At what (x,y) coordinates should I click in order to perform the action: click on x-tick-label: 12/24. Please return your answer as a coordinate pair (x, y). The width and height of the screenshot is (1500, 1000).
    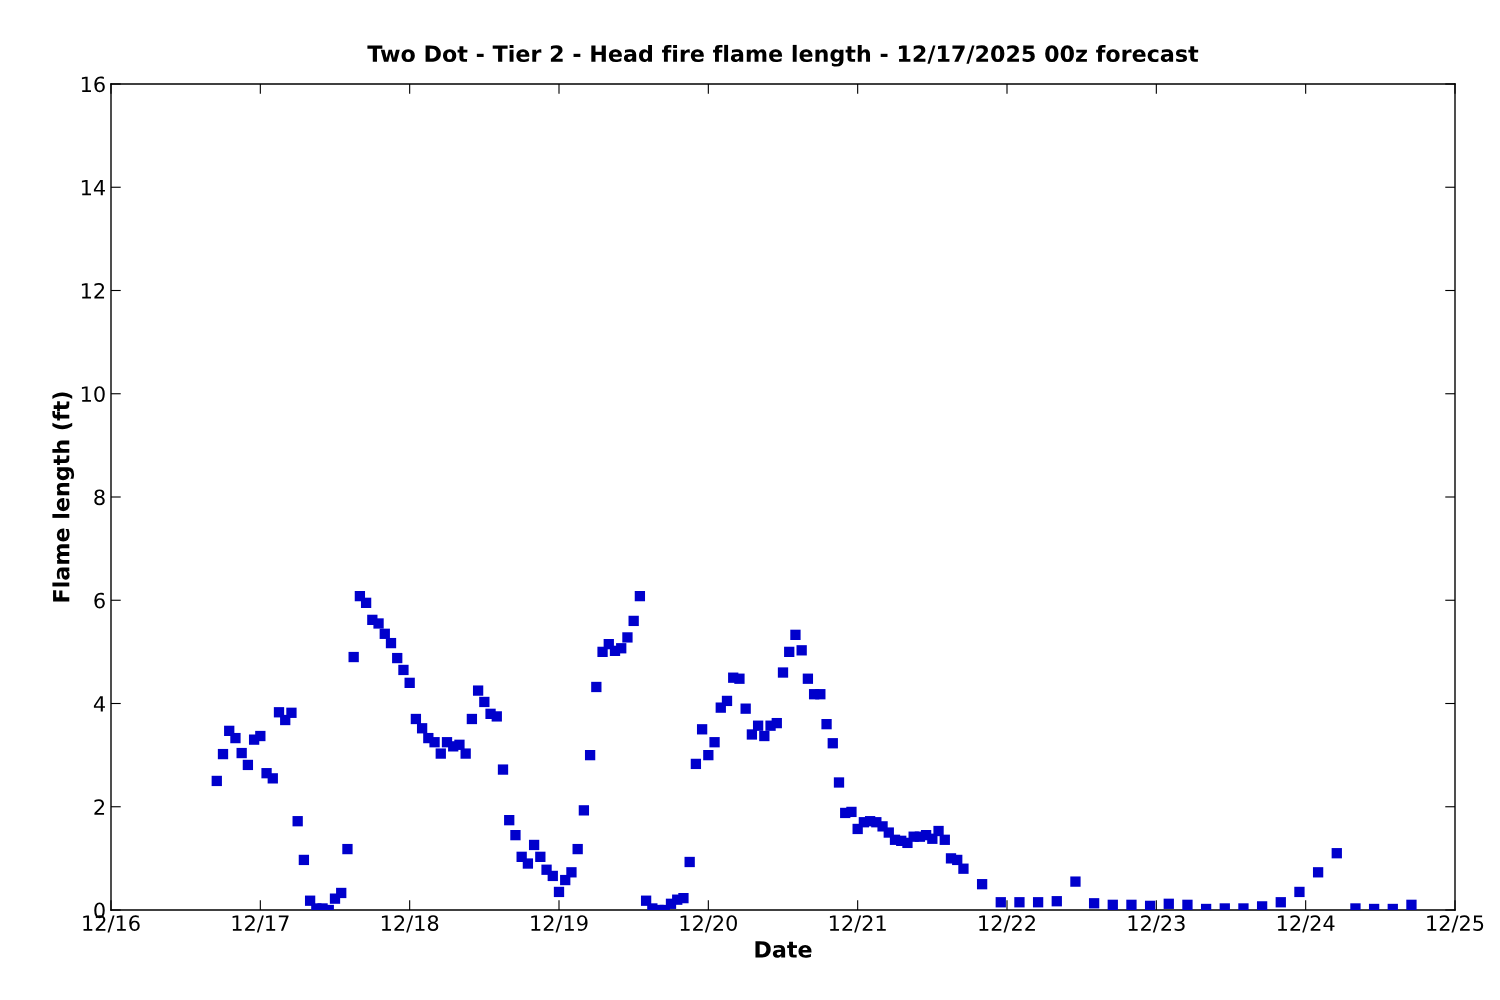
    Looking at the image, I should click on (1306, 924).